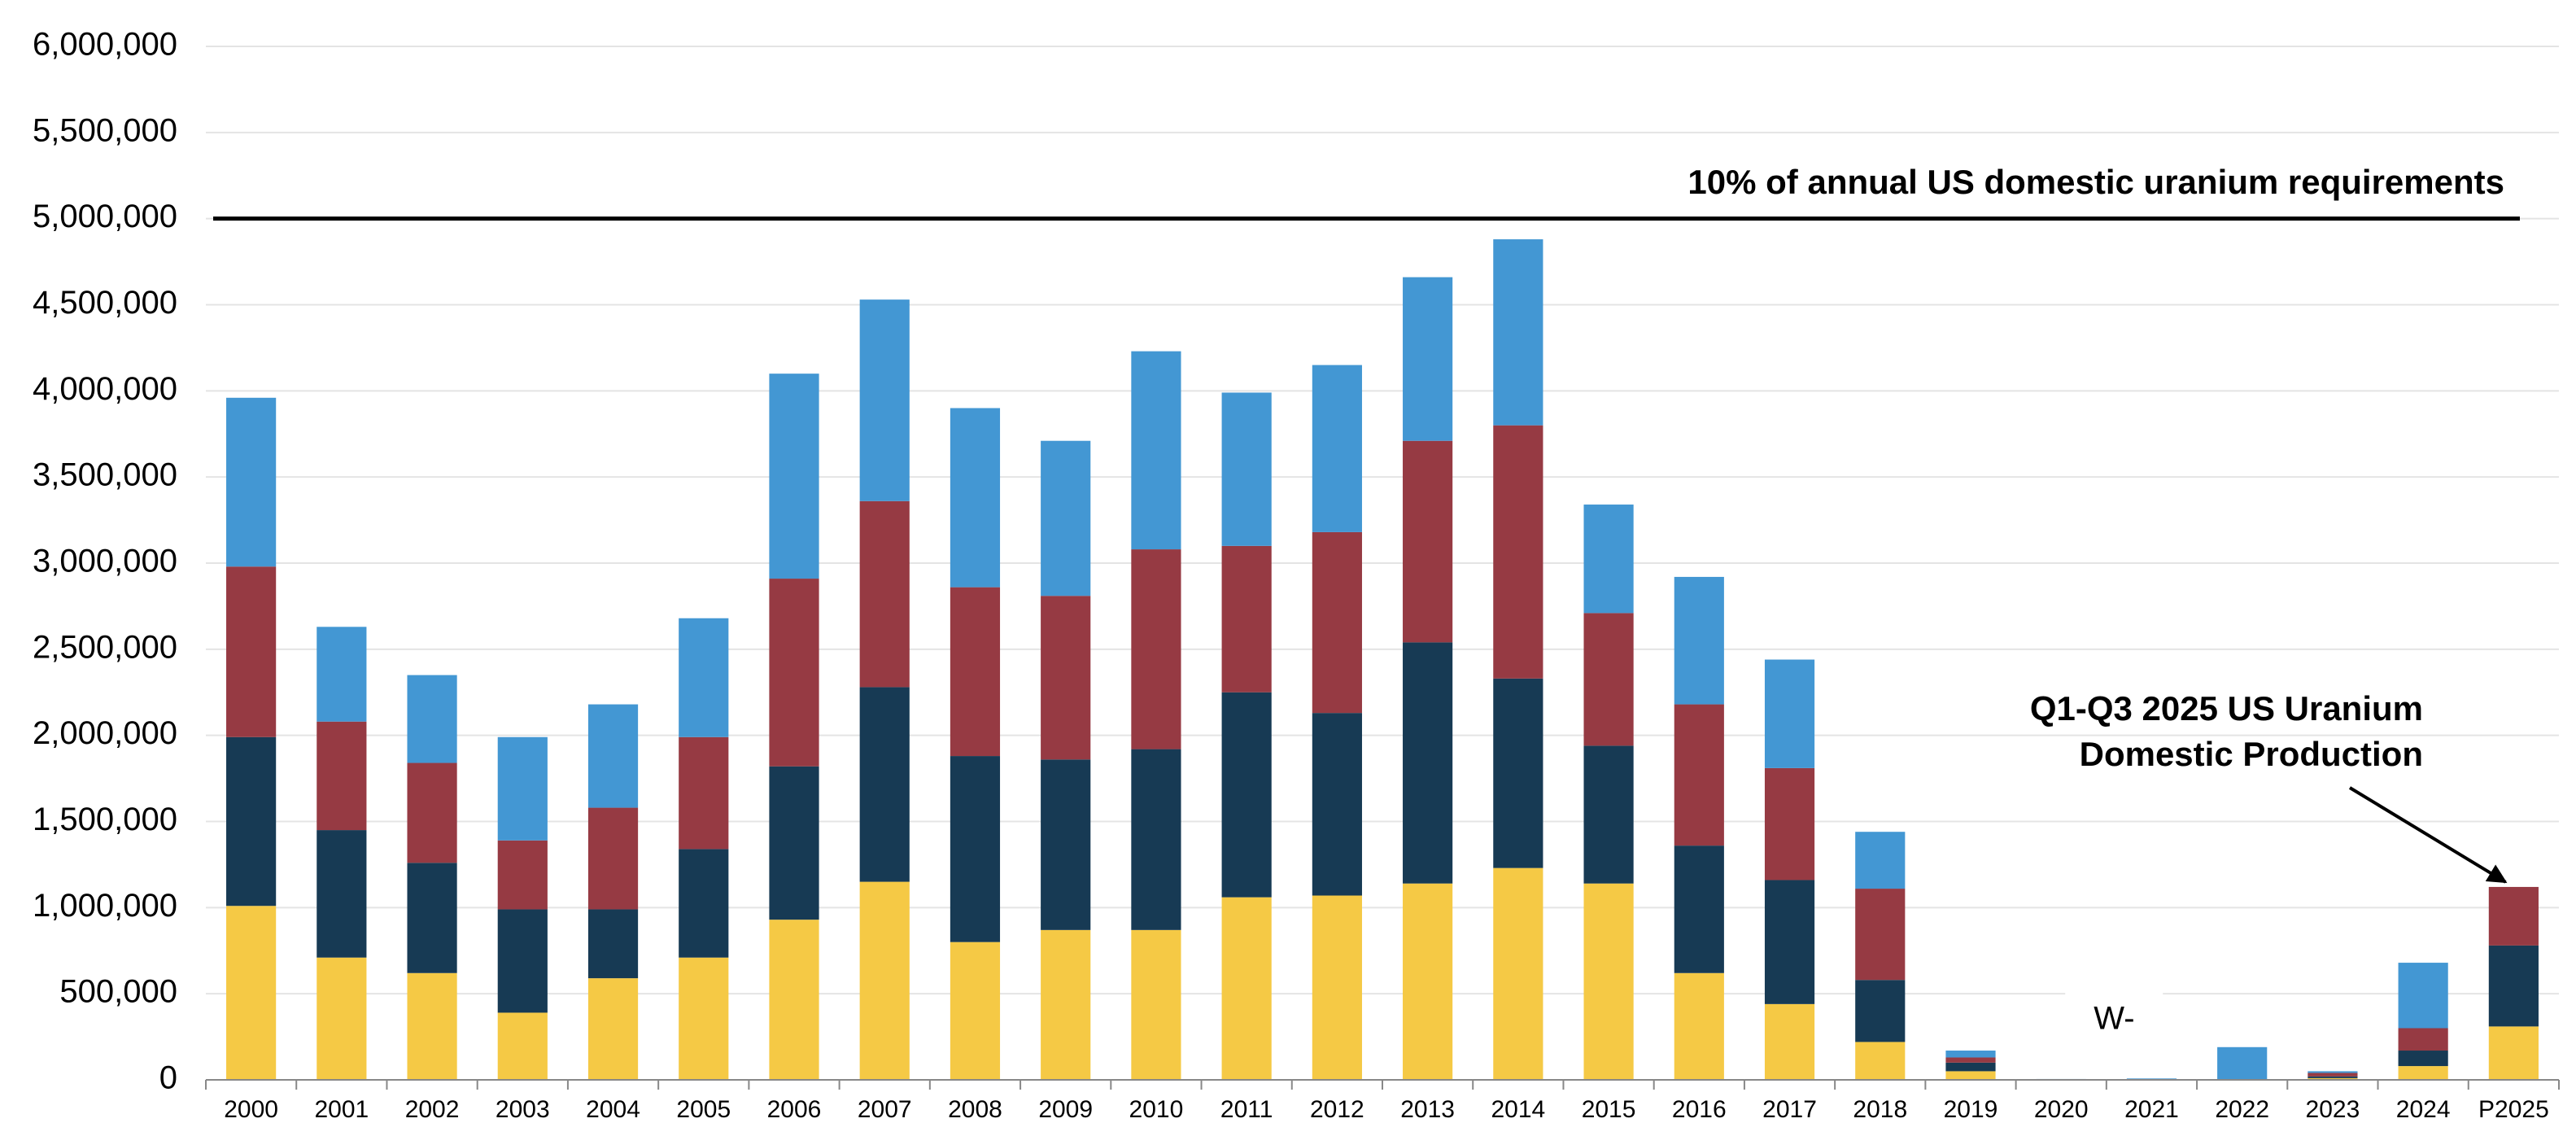 The image size is (2576, 1136). What do you see at coordinates (105, 389) in the screenshot?
I see `y-tick-label: 4,000,000` at bounding box center [105, 389].